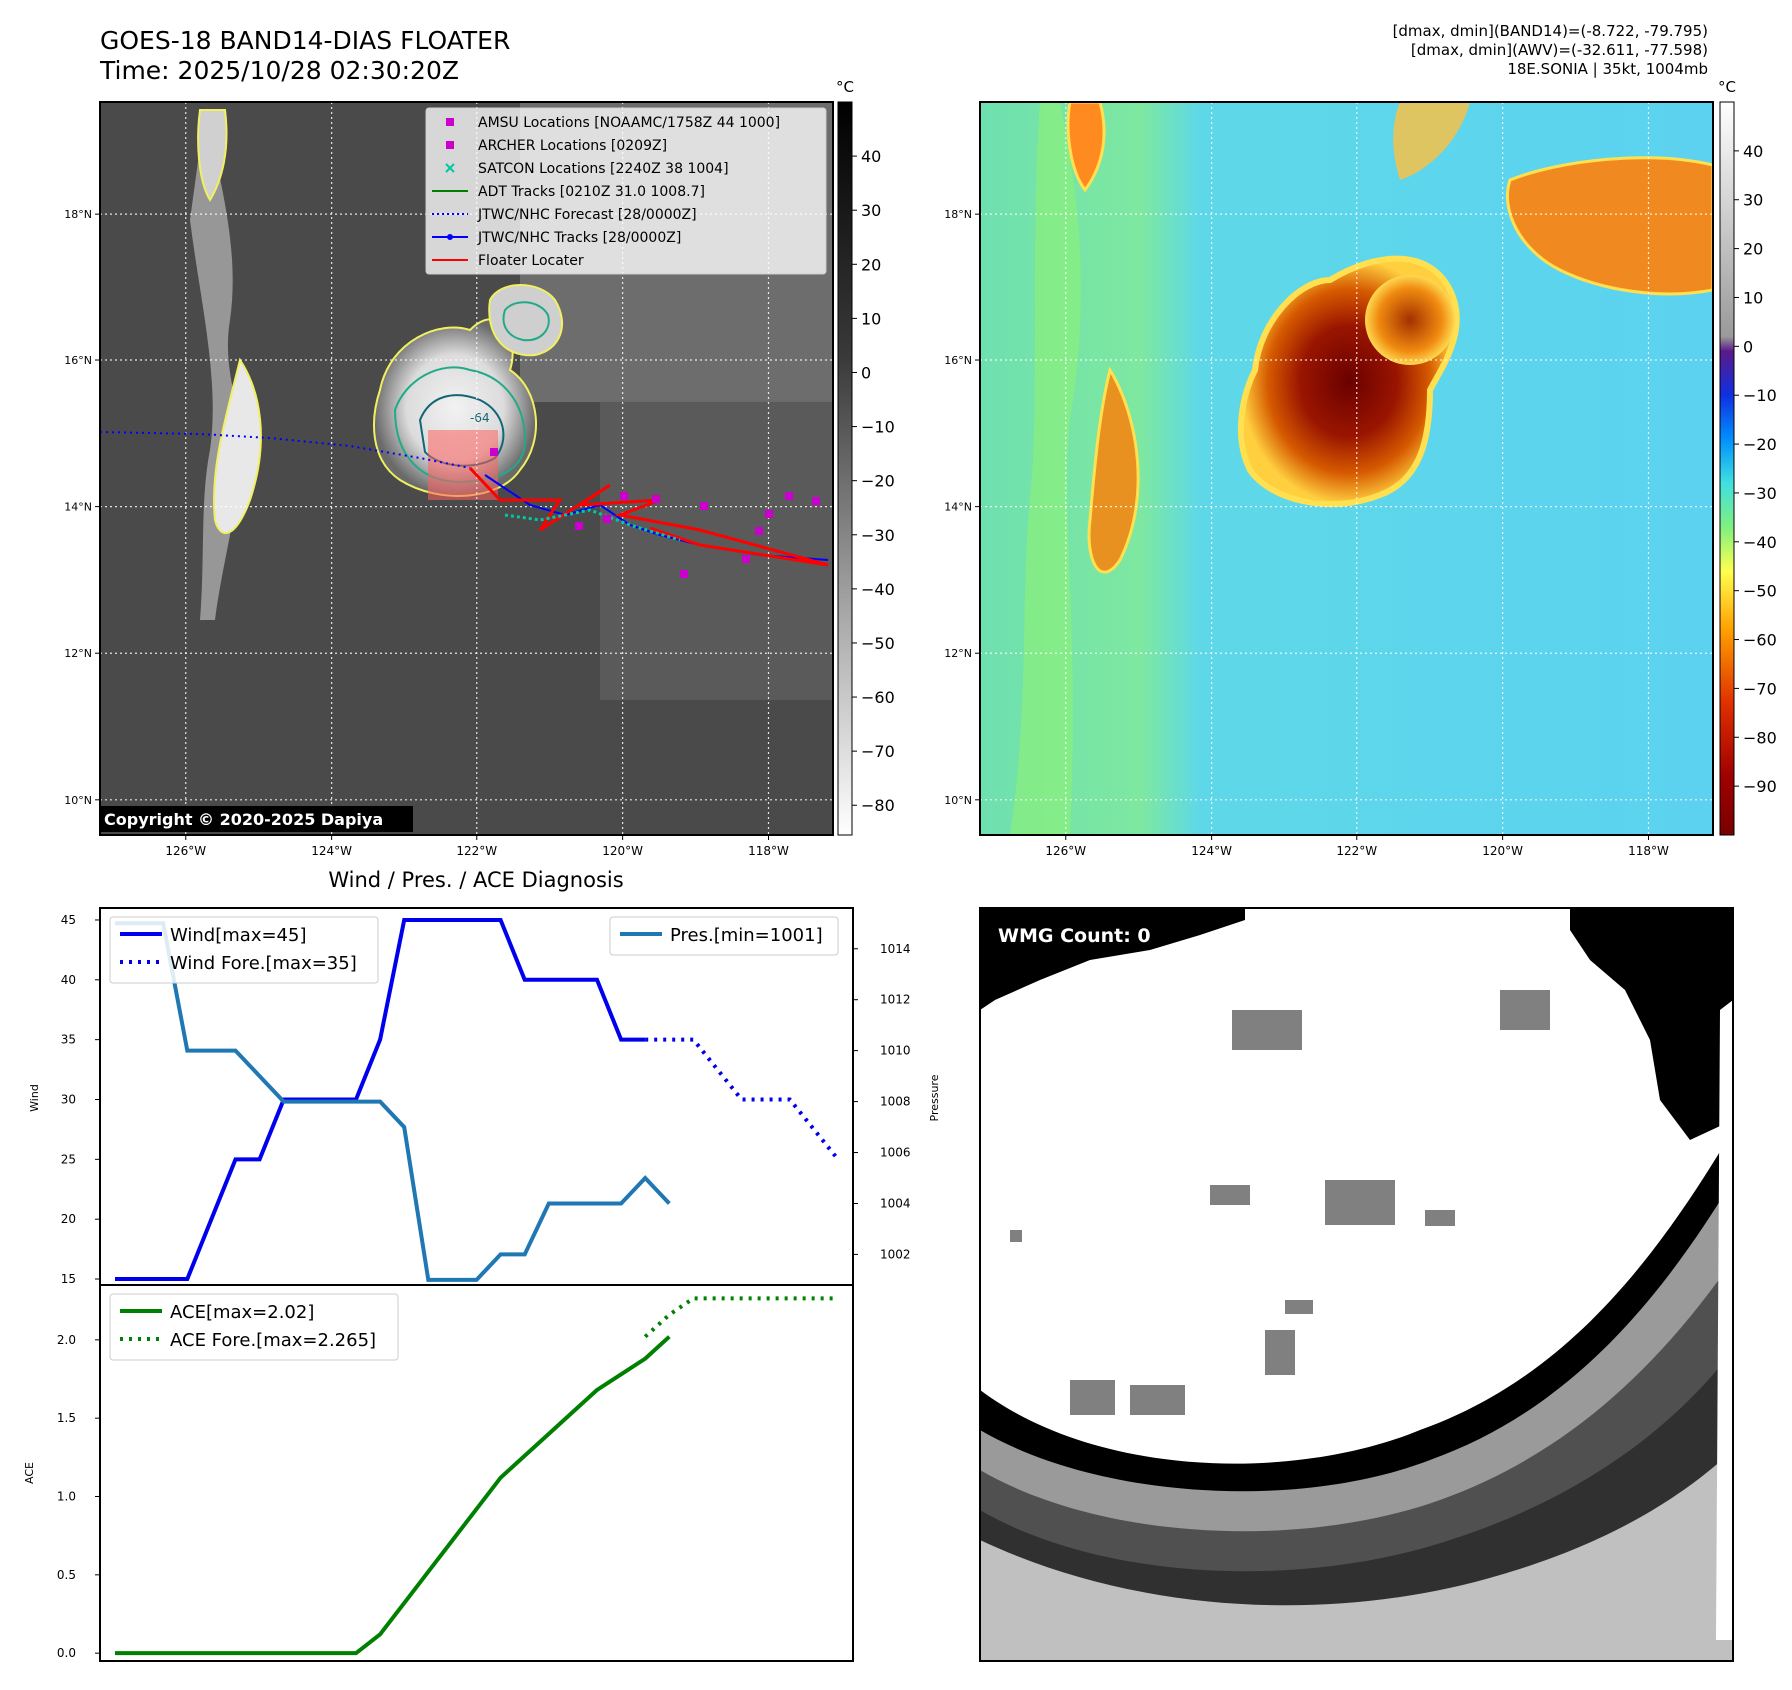  Describe the element at coordinates (556, 238) in the screenshot. I see `legend-item-5: JTWC/NHC Tracks [28/0000Z]` at that location.